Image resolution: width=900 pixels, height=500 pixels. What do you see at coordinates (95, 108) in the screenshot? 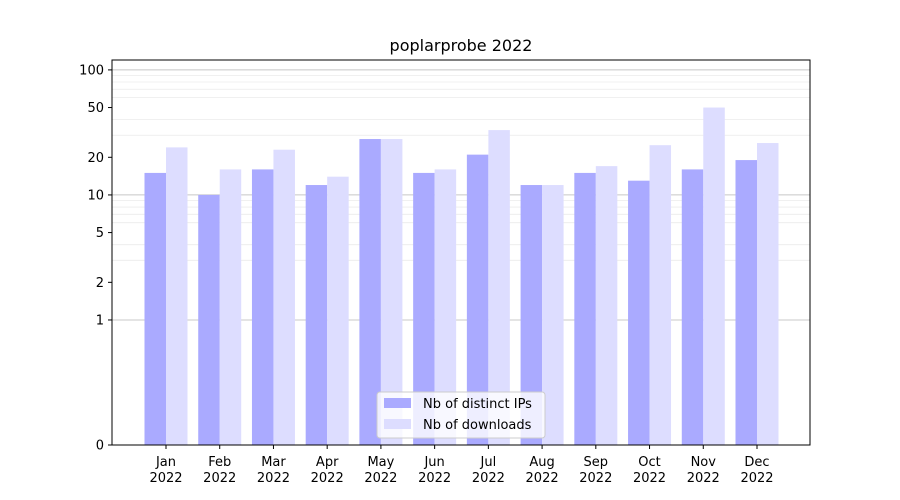
I see `y-tick-label: 50` at bounding box center [95, 108].